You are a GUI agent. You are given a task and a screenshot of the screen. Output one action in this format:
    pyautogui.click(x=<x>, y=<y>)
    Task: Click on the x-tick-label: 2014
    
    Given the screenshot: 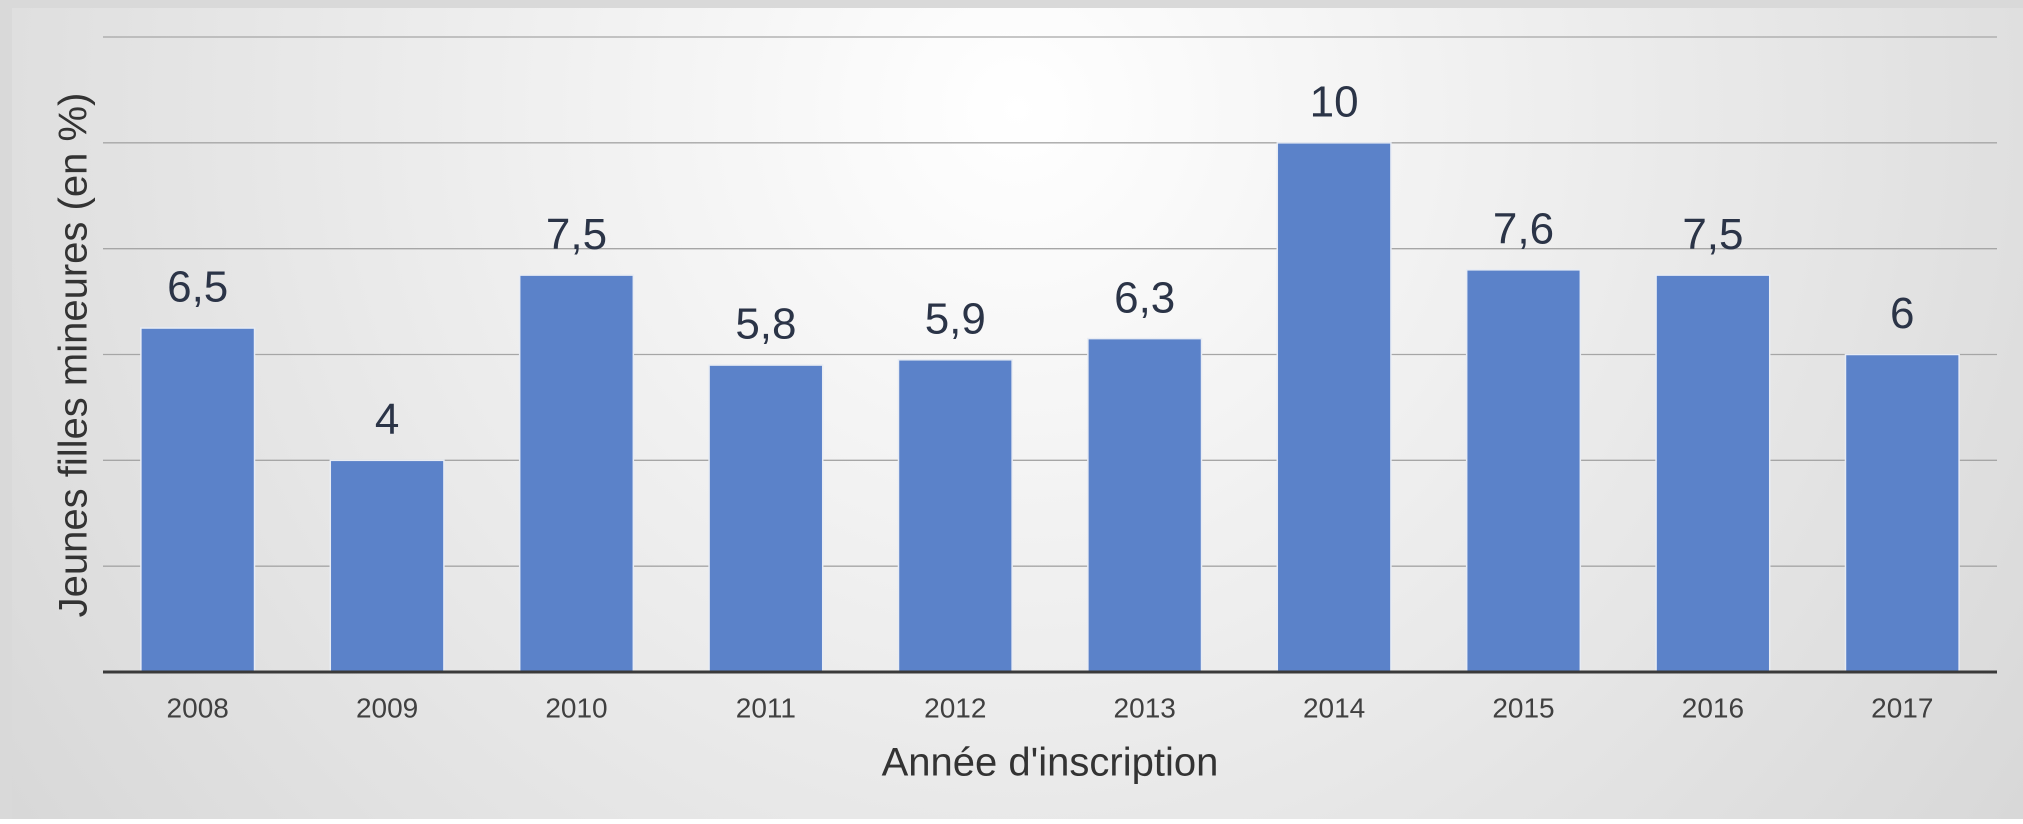 What is the action you would take?
    pyautogui.click(x=1334, y=707)
    